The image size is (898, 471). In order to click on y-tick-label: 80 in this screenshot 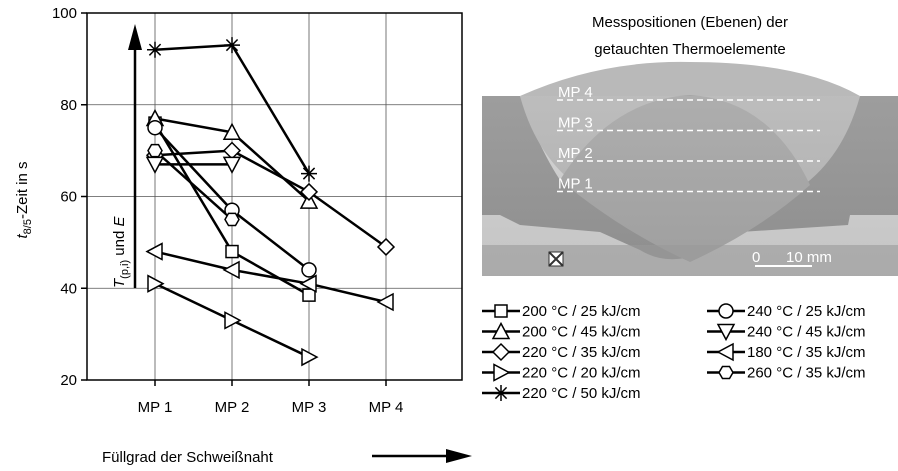, I will do `click(68, 105)`.